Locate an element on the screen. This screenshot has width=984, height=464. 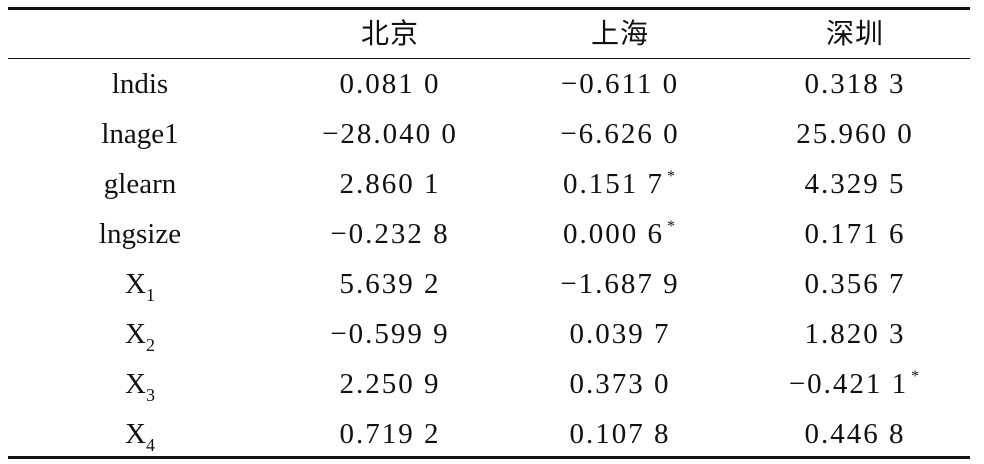
table-cell: −28.040 0 is located at coordinates (390, 134).